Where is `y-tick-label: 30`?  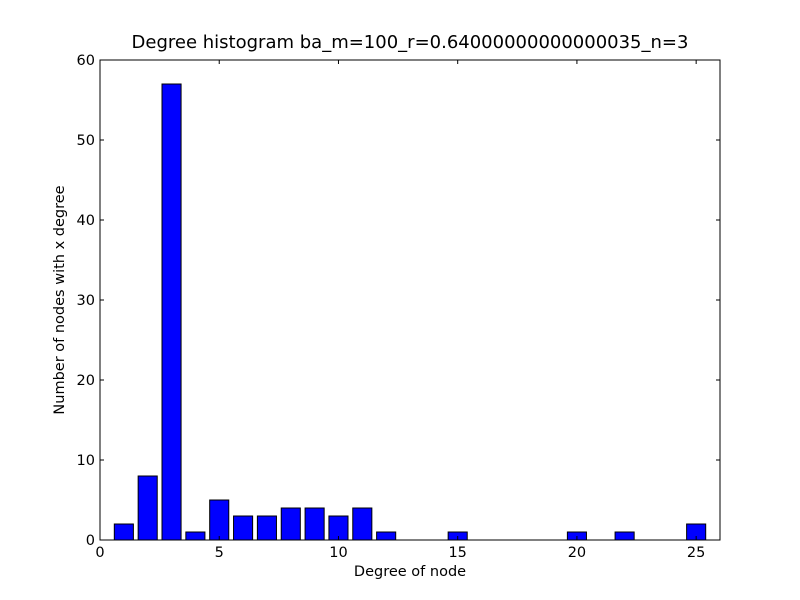
y-tick-label: 30 is located at coordinates (86, 301).